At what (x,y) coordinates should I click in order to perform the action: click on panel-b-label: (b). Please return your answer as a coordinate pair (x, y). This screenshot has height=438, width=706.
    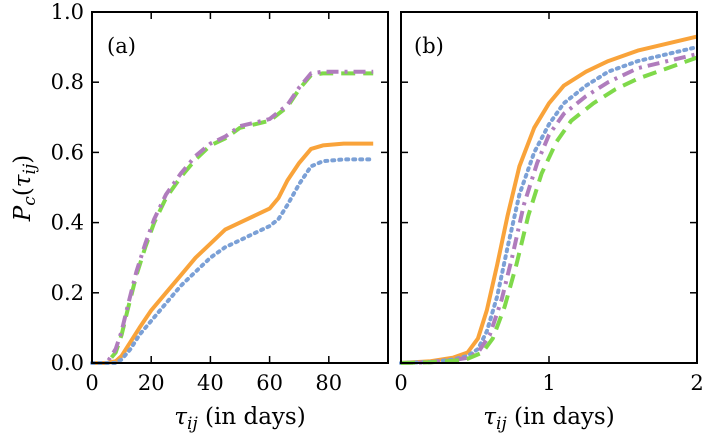
    Looking at the image, I should click on (429, 46).